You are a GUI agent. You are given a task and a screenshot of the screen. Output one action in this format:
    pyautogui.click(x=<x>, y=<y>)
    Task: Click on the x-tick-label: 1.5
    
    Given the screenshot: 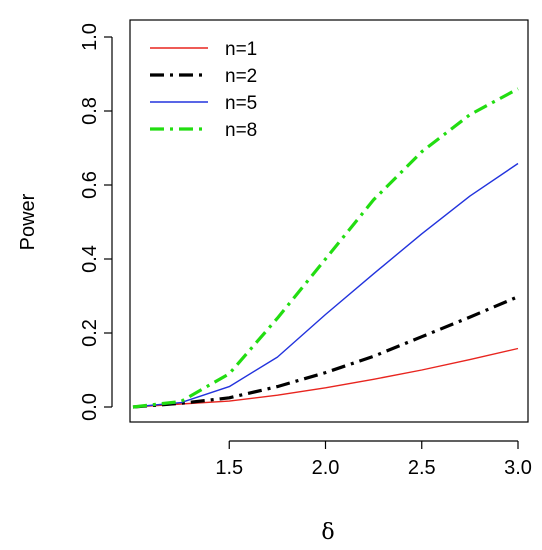 What is the action you would take?
    pyautogui.click(x=229, y=468)
    